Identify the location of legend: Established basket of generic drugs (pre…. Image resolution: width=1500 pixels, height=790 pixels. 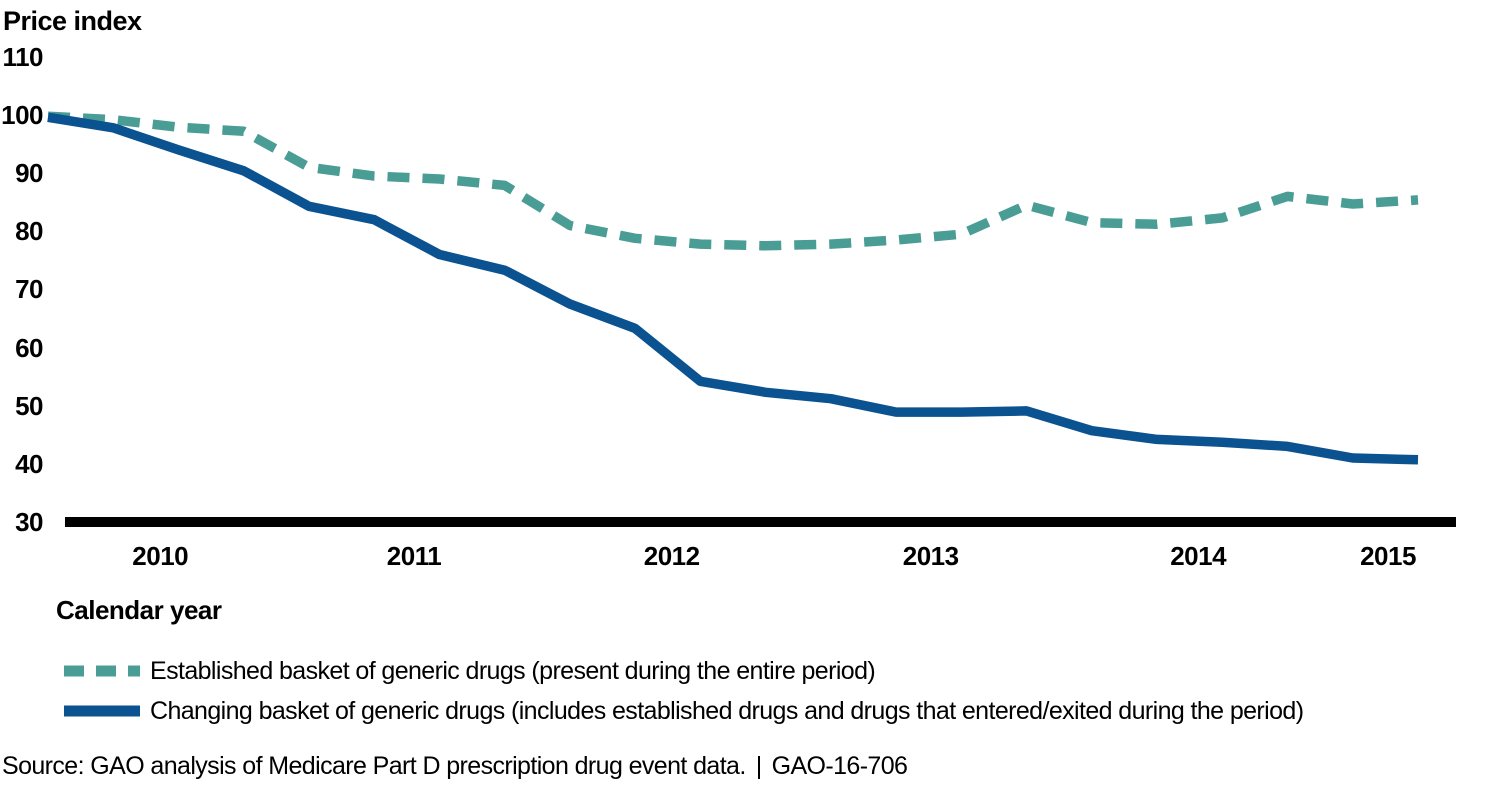
(684, 691).